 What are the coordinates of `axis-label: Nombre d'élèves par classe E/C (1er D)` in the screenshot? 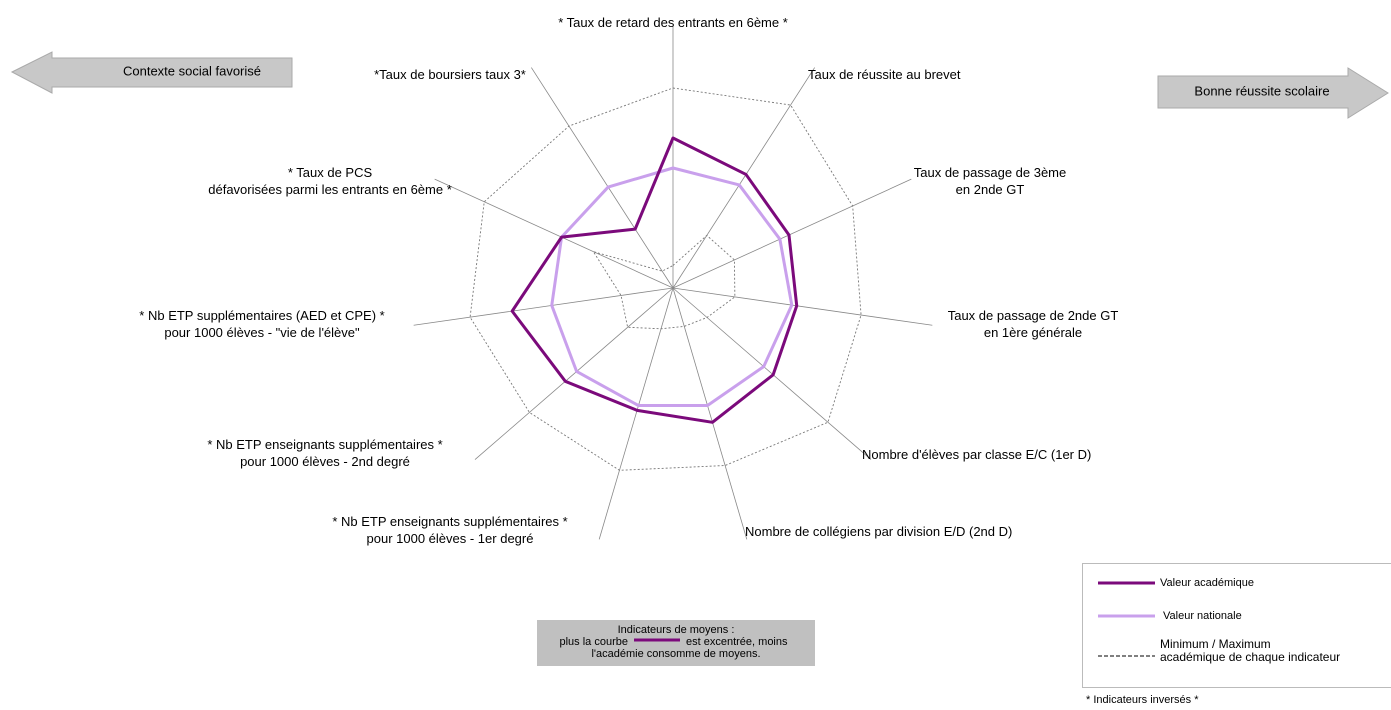 It's located at (977, 454).